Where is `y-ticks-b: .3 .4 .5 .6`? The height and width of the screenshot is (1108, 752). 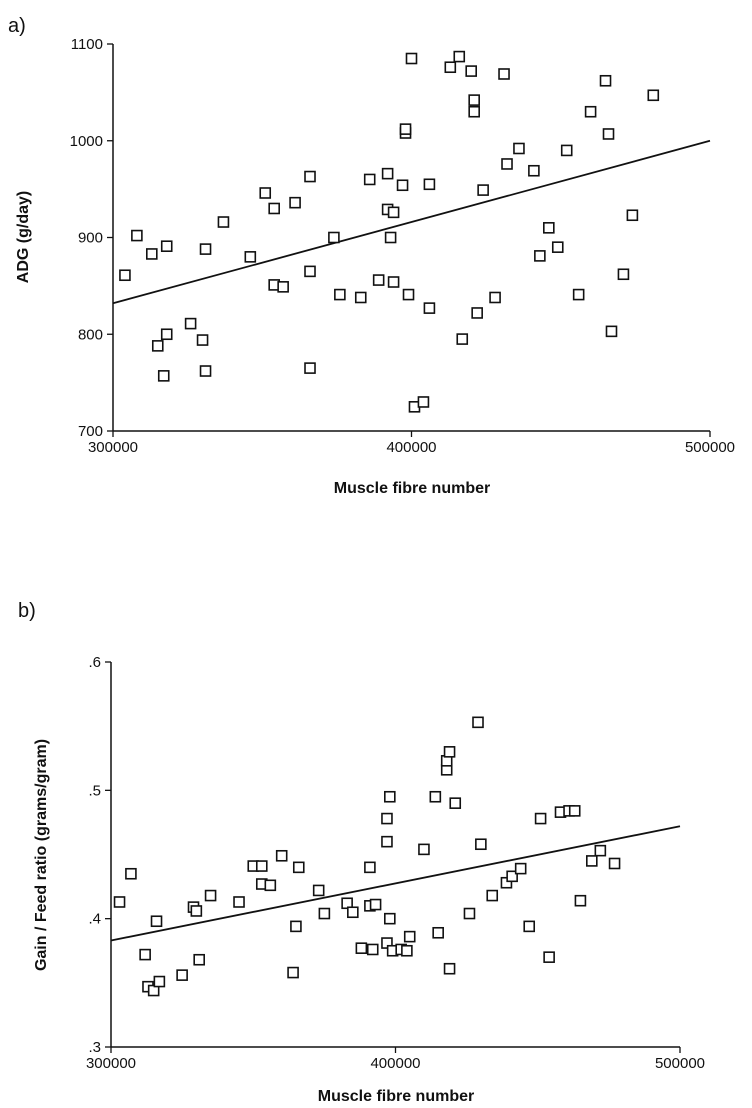 y-ticks-b: .3 .4 .5 .6 is located at coordinates (99, 855).